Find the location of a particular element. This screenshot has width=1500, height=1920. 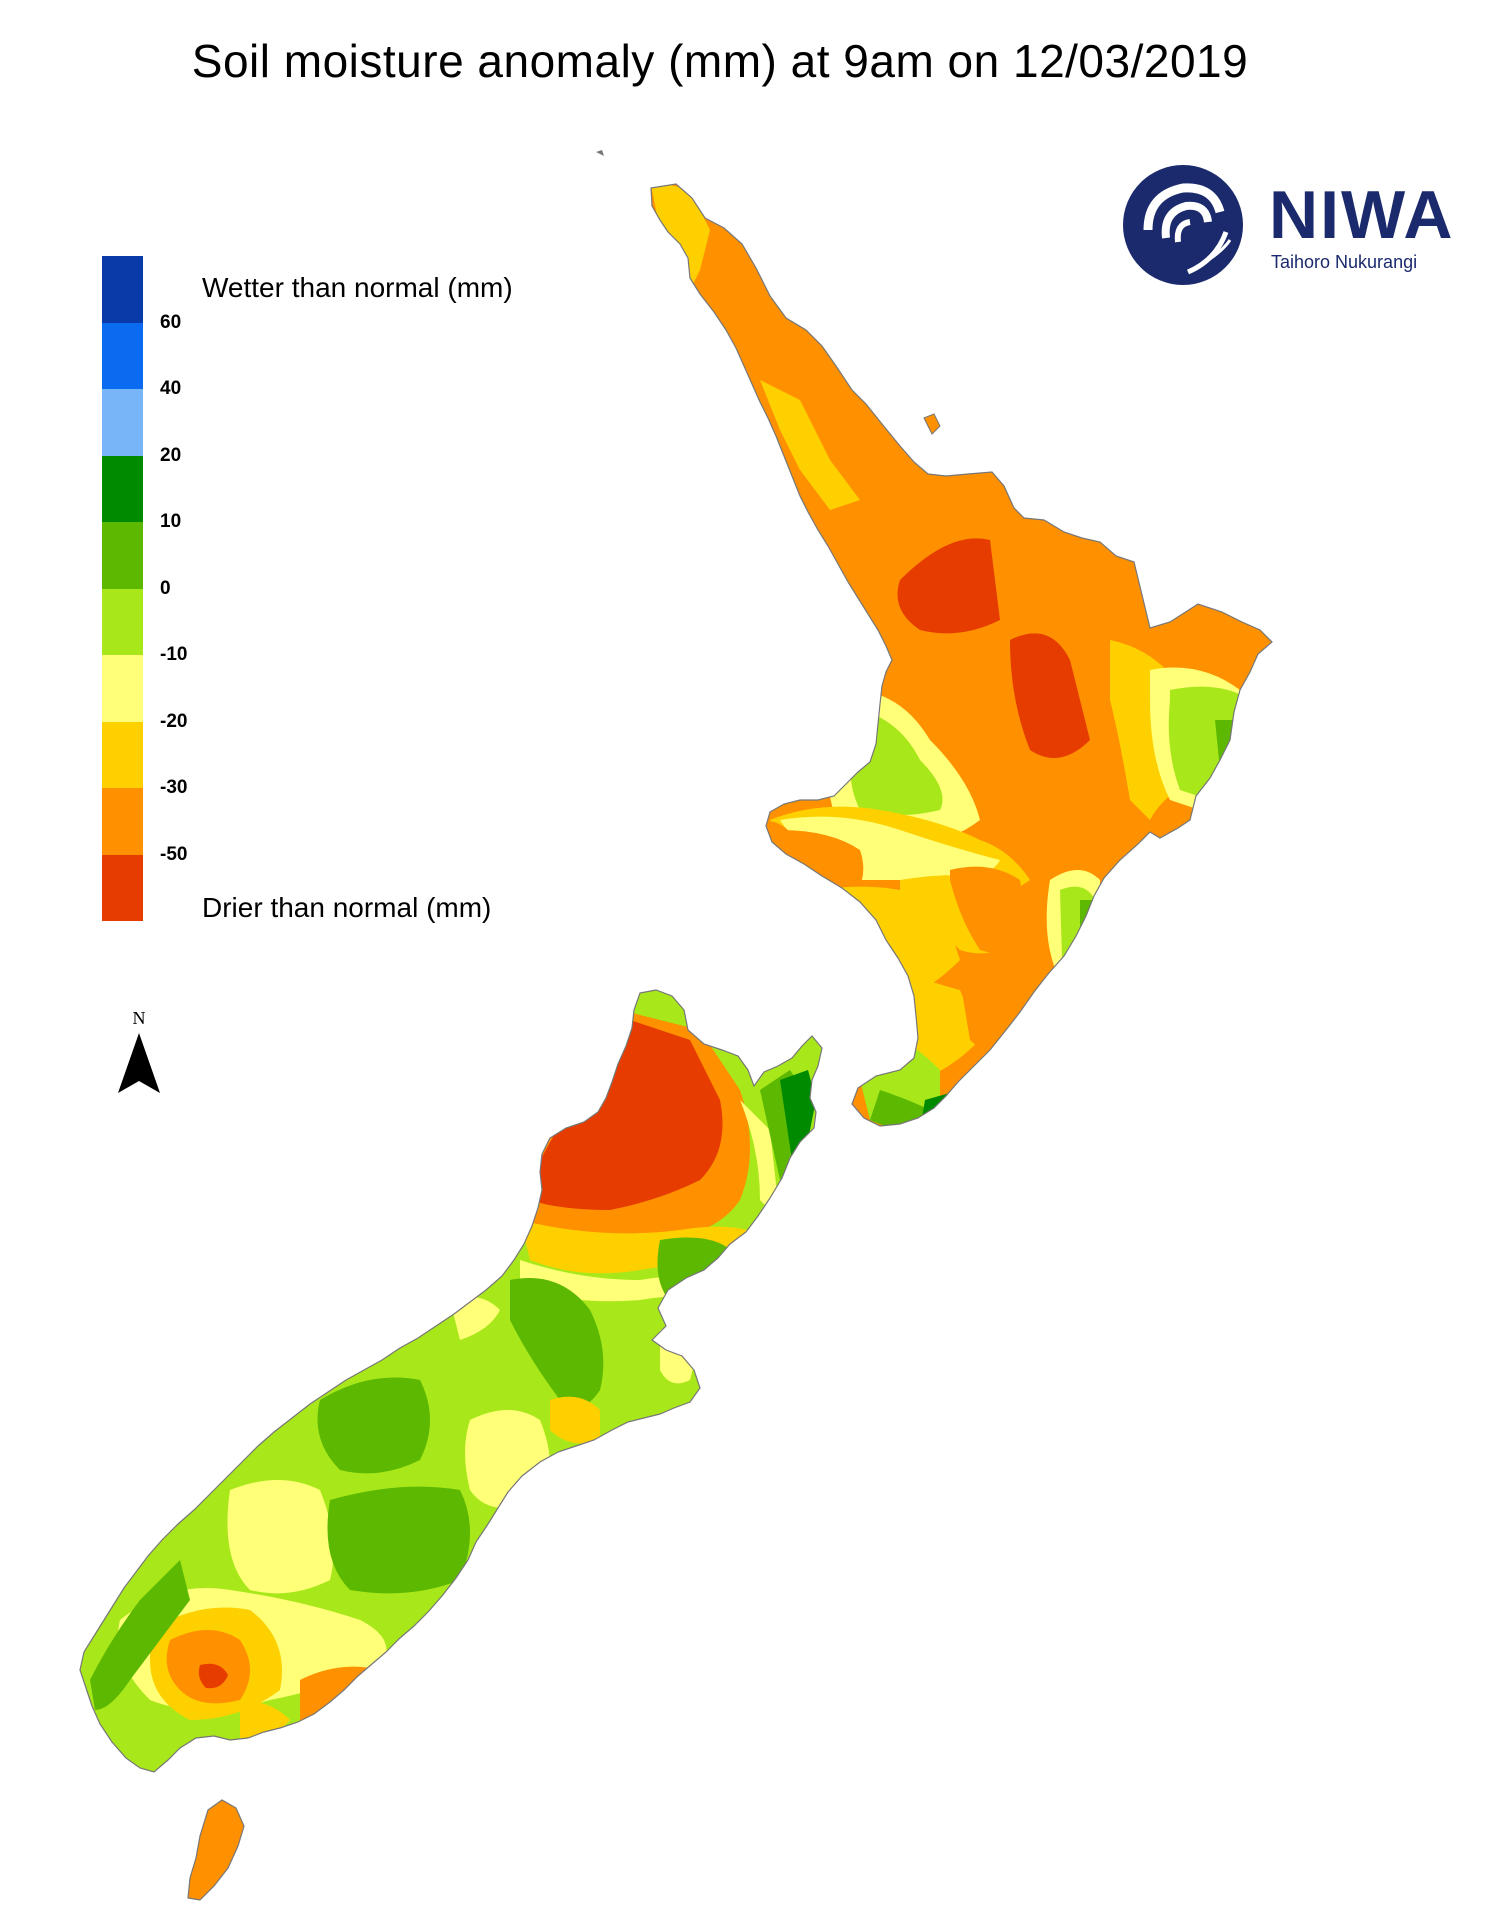

legend-tick-label: 60 is located at coordinates (171, 322).